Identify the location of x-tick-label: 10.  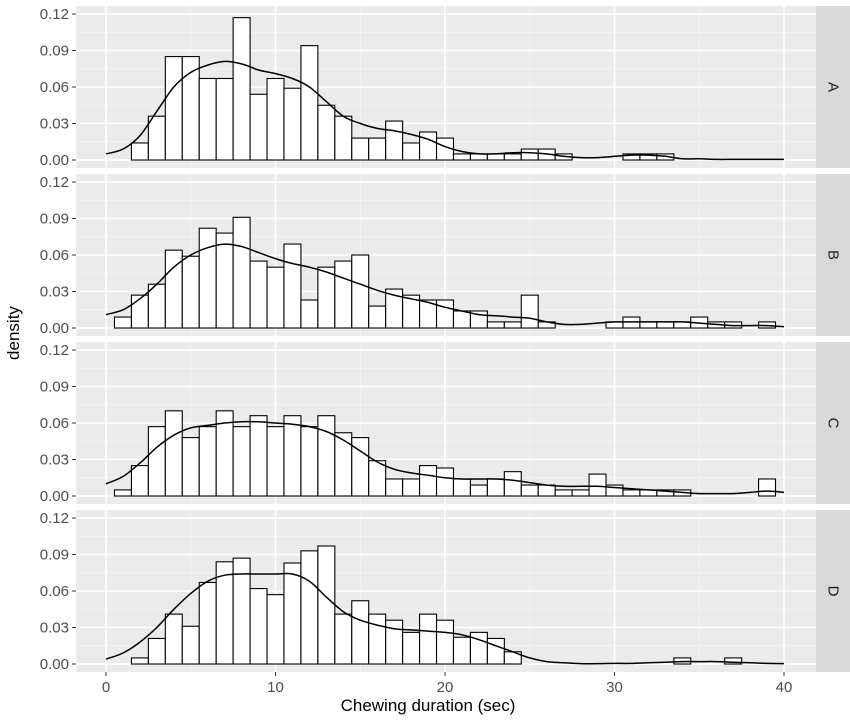
(275, 687).